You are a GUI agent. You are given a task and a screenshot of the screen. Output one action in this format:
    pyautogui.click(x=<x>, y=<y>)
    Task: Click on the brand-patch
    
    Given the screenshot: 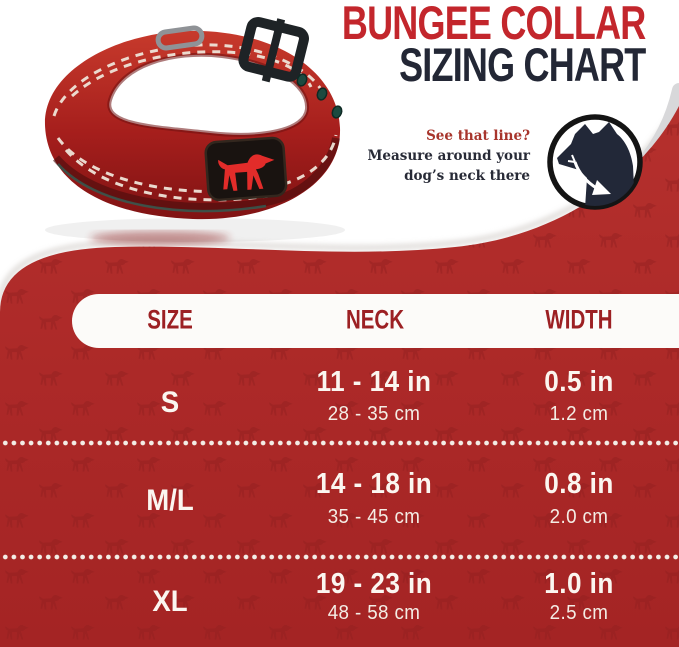 What is the action you would take?
    pyautogui.click(x=246, y=169)
    